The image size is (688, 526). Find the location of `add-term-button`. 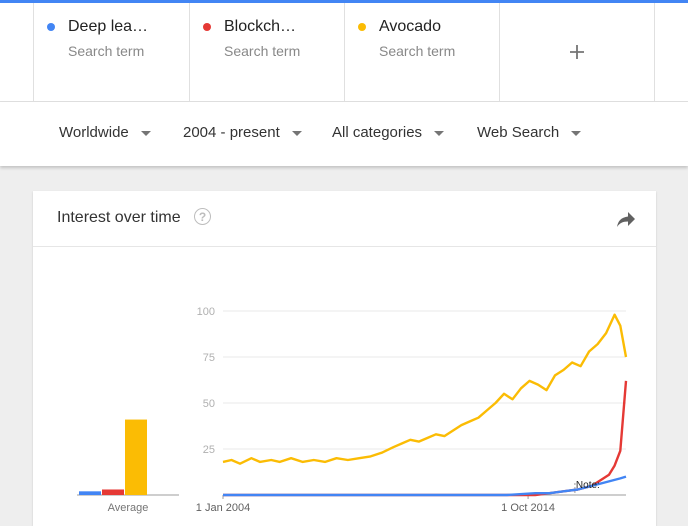

add-term-button is located at coordinates (577, 52).